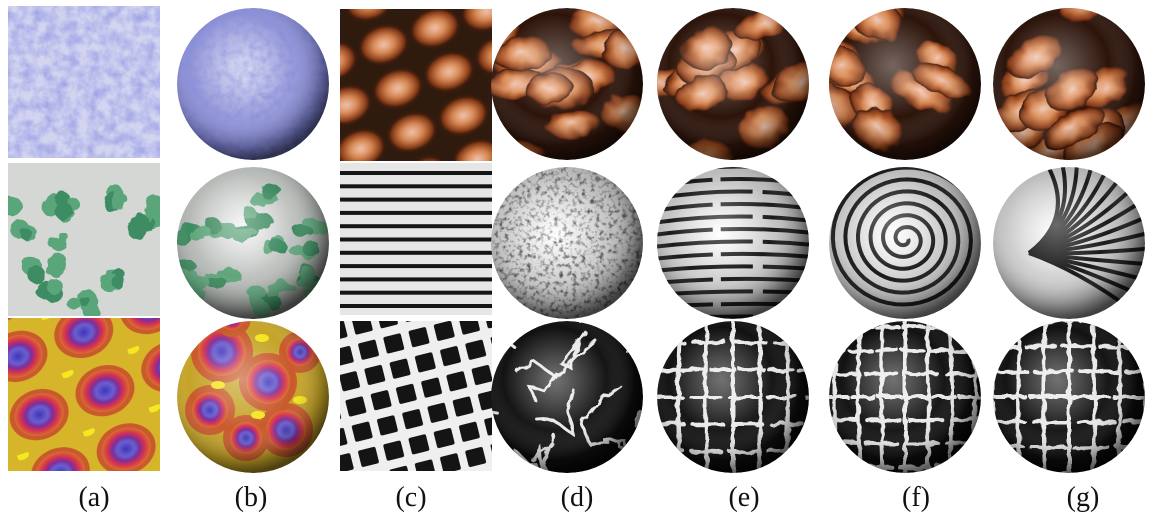  What do you see at coordinates (84, 394) in the screenshot?
I see `row-3-input-texture` at bounding box center [84, 394].